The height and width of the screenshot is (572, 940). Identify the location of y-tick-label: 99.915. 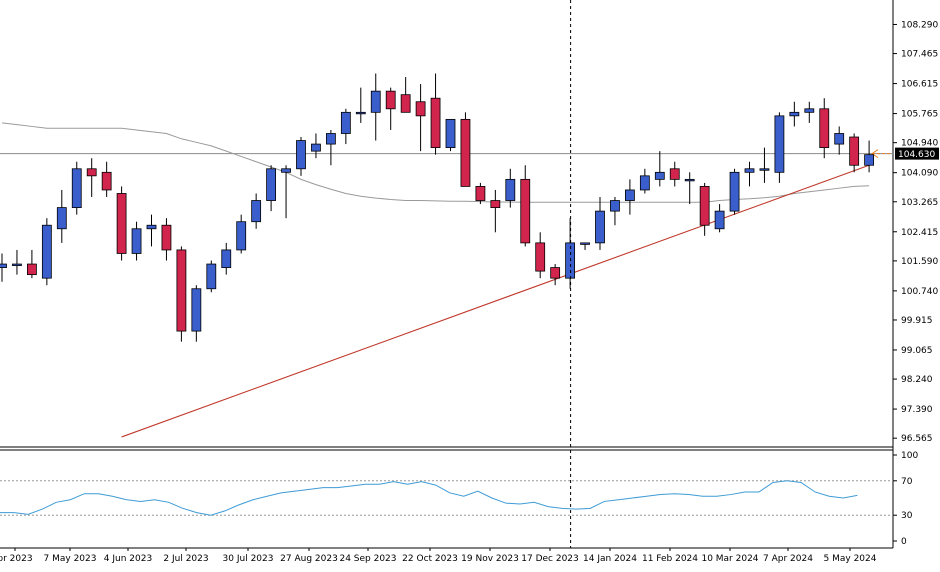
(917, 321).